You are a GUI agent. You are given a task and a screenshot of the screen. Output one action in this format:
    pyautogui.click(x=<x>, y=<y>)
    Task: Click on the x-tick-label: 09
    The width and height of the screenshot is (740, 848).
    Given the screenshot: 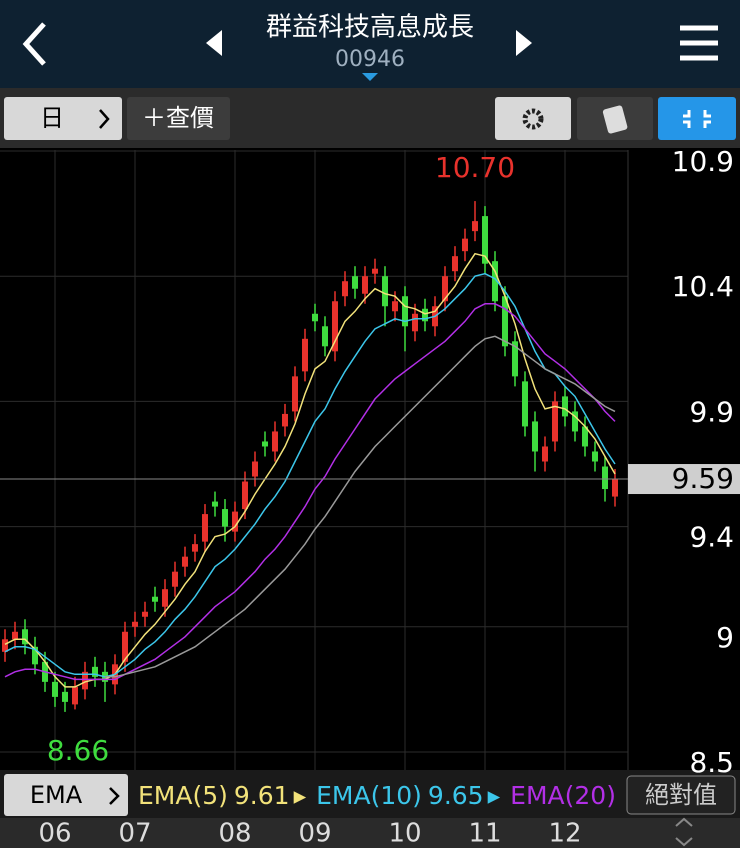 What is the action you would take?
    pyautogui.click(x=314, y=833)
    